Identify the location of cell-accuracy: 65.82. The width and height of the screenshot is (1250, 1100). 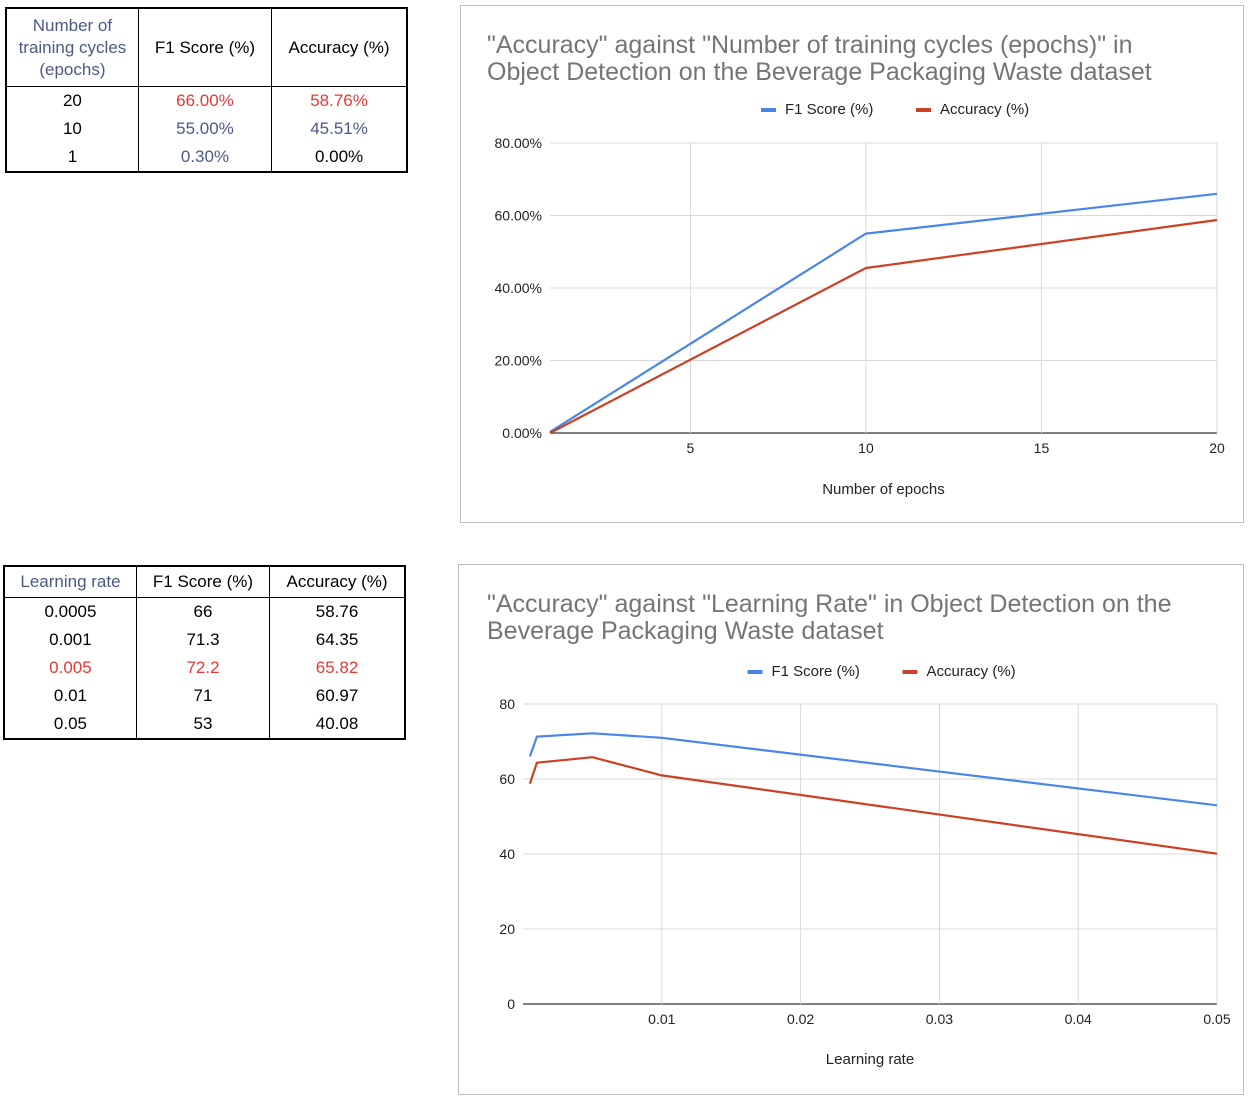
(337, 668).